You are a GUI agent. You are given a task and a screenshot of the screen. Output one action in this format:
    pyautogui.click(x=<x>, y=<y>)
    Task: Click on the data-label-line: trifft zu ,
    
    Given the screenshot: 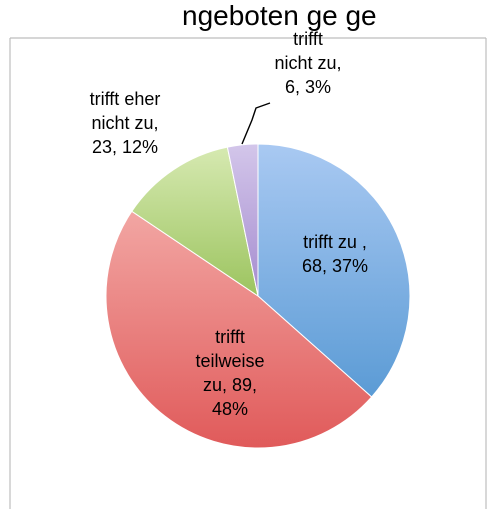 What is the action you would take?
    pyautogui.click(x=335, y=242)
    